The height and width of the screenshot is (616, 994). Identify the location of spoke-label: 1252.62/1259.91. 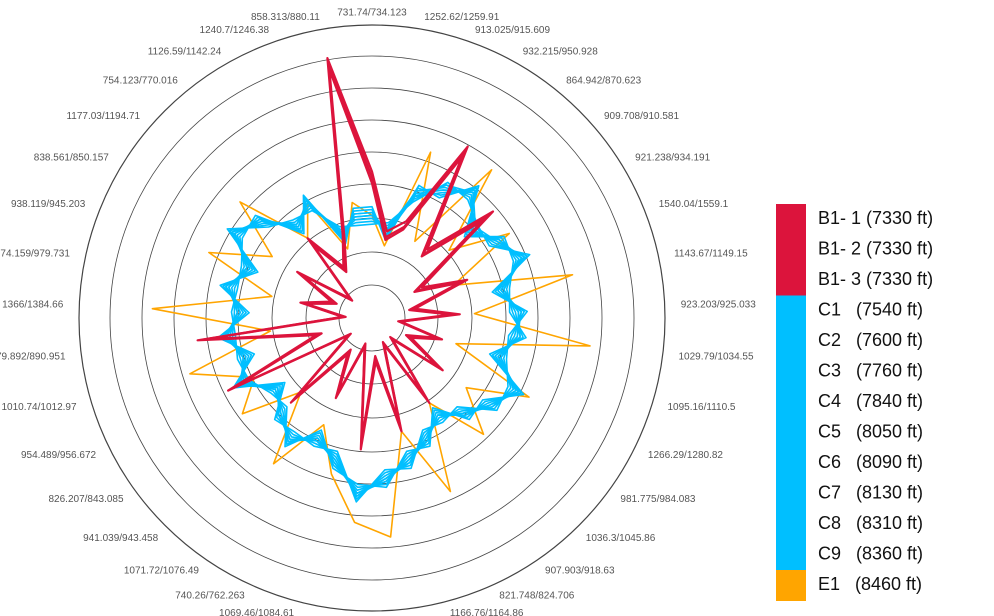
(462, 17).